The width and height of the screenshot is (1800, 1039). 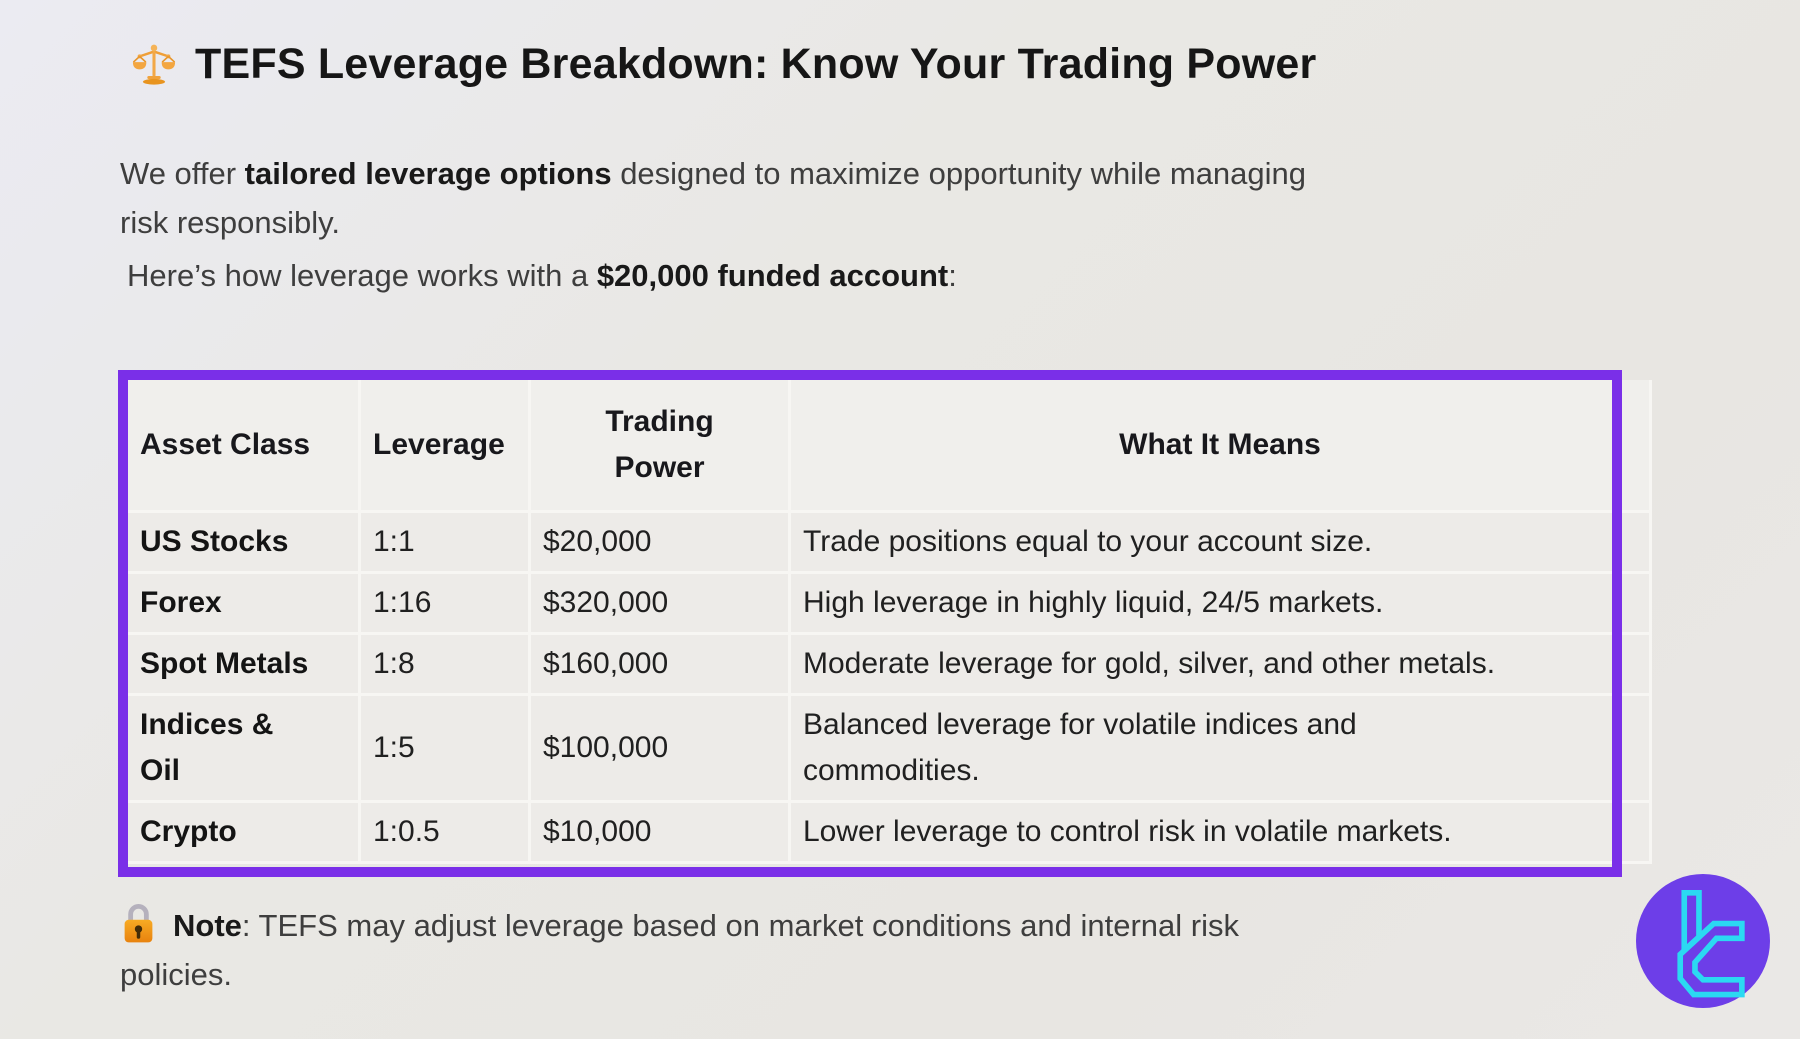 What do you see at coordinates (244, 749) in the screenshot?
I see `cell-asset: Indices & Oil` at bounding box center [244, 749].